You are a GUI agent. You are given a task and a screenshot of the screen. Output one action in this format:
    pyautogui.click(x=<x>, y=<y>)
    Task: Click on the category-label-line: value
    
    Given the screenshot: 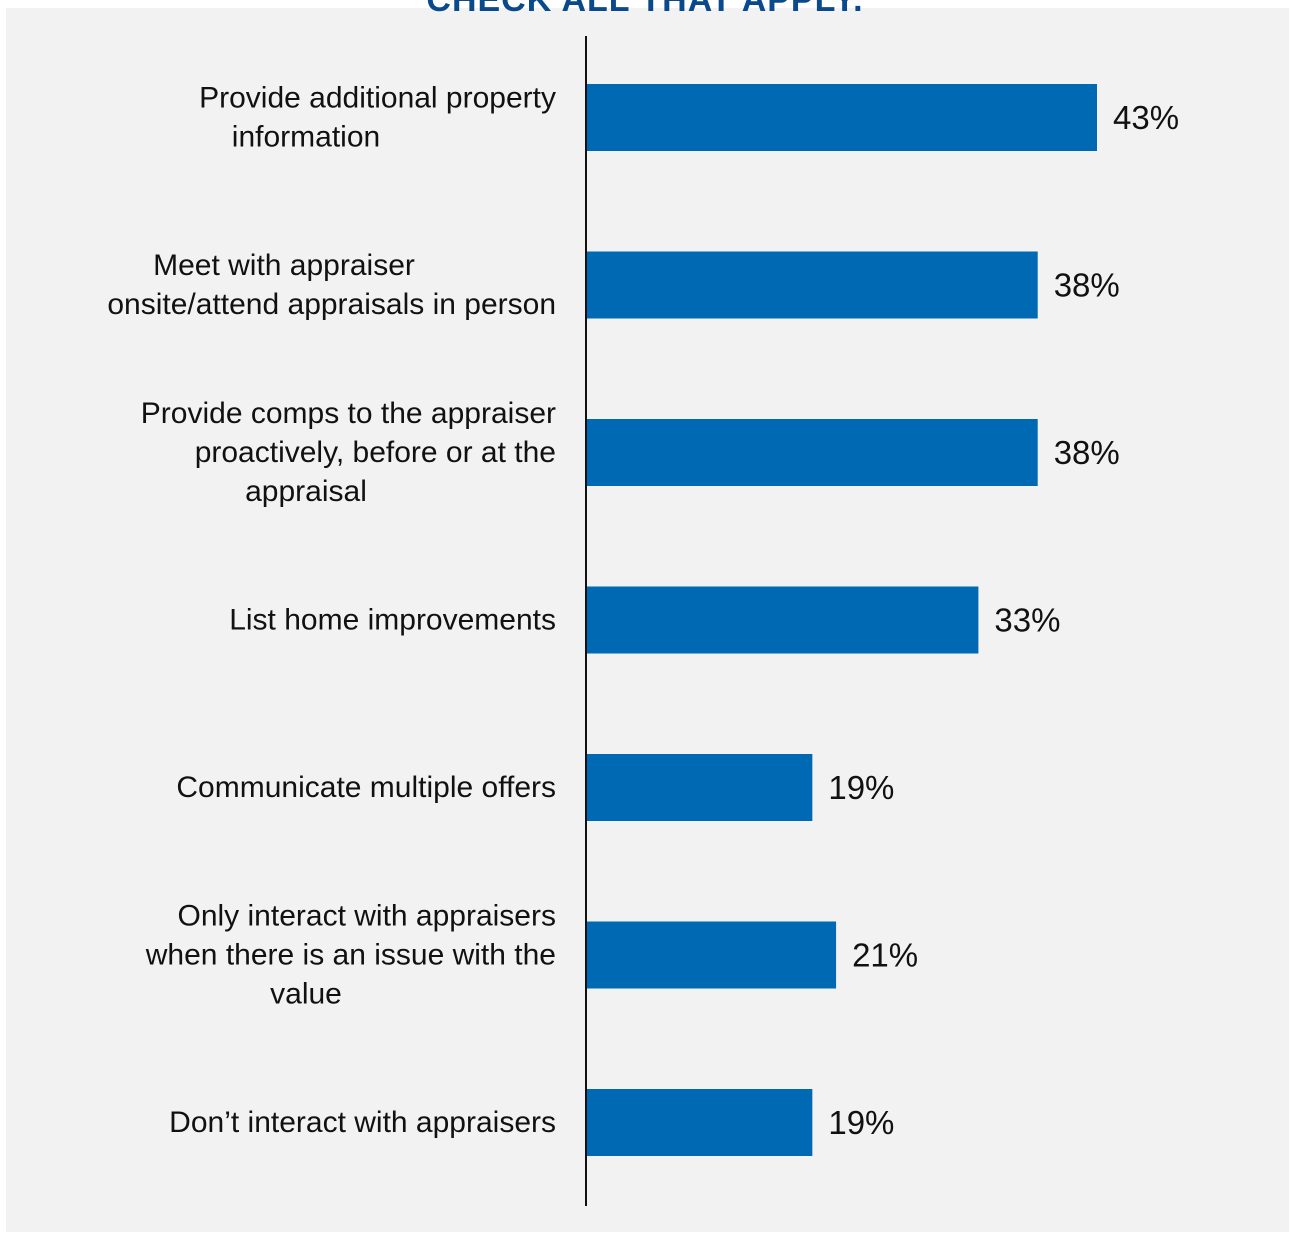 What is the action you would take?
    pyautogui.click(x=306, y=994)
    